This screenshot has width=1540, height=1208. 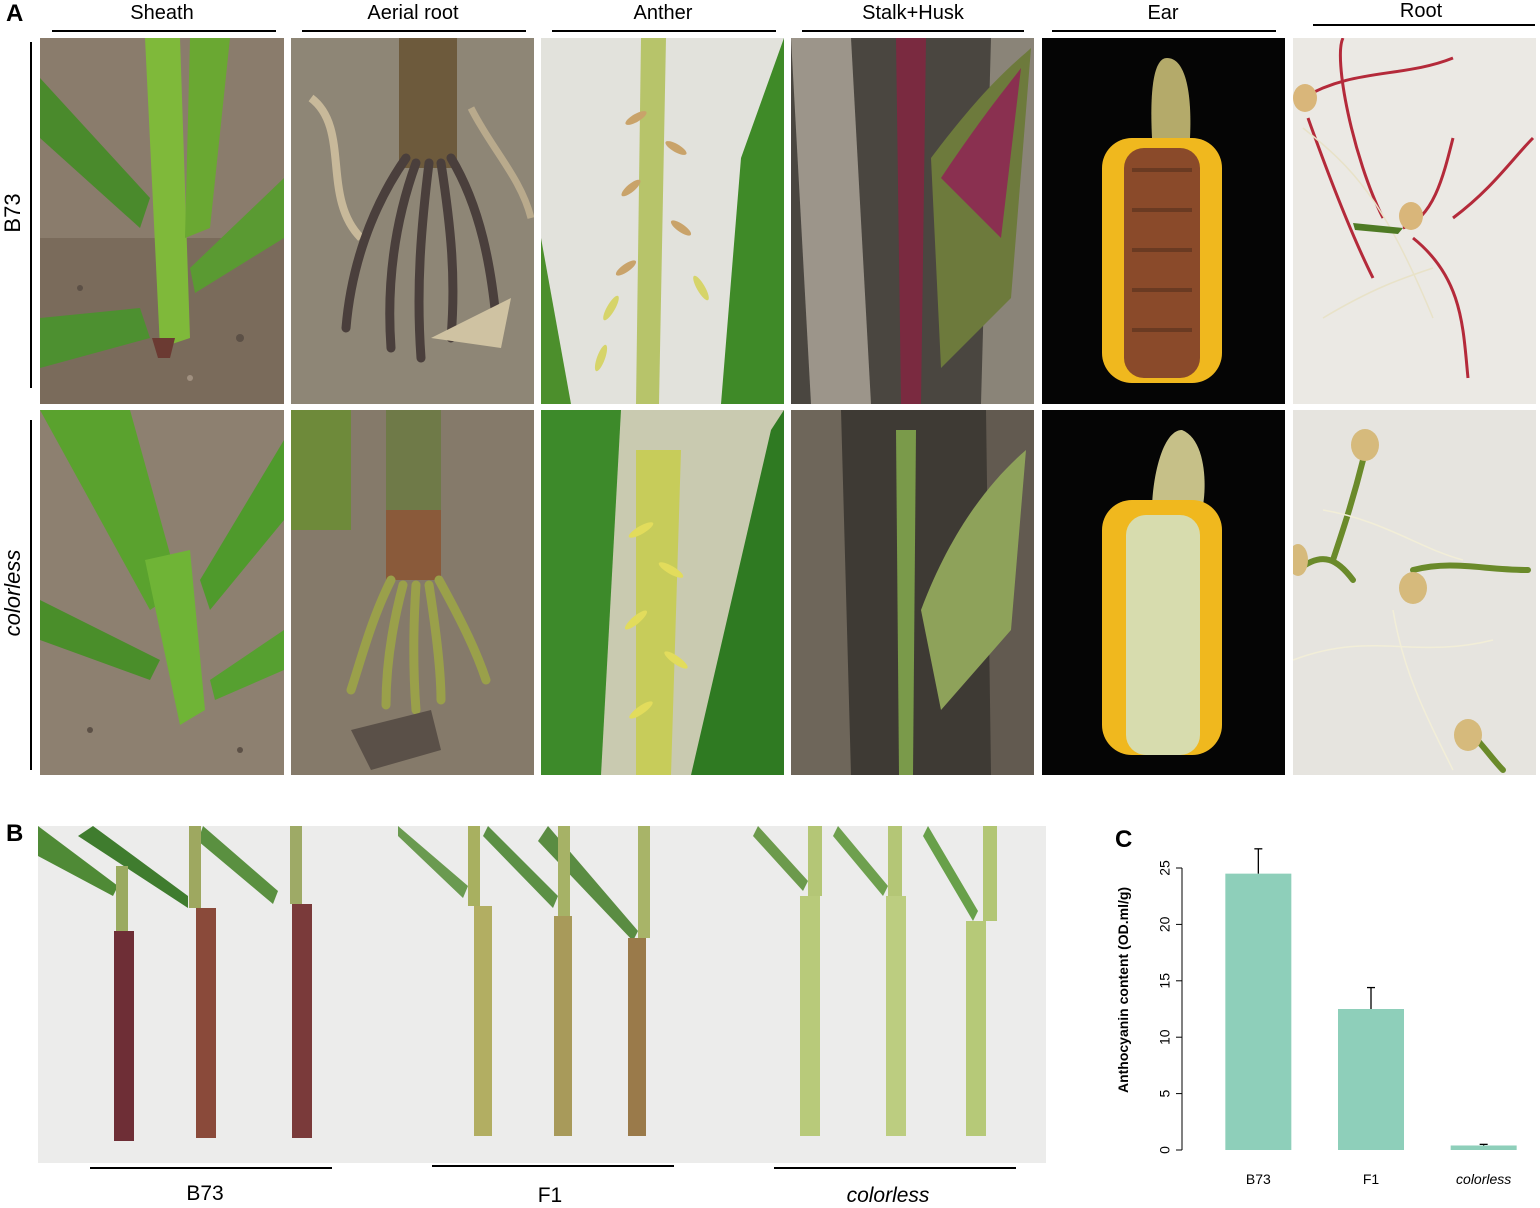 What do you see at coordinates (162, 592) in the screenshot?
I see `photo-colorless-sheath` at bounding box center [162, 592].